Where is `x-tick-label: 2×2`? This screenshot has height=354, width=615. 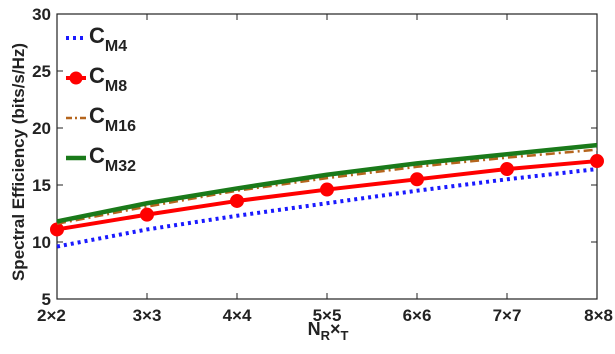 x-tick-label: 2×2 is located at coordinates (51, 315).